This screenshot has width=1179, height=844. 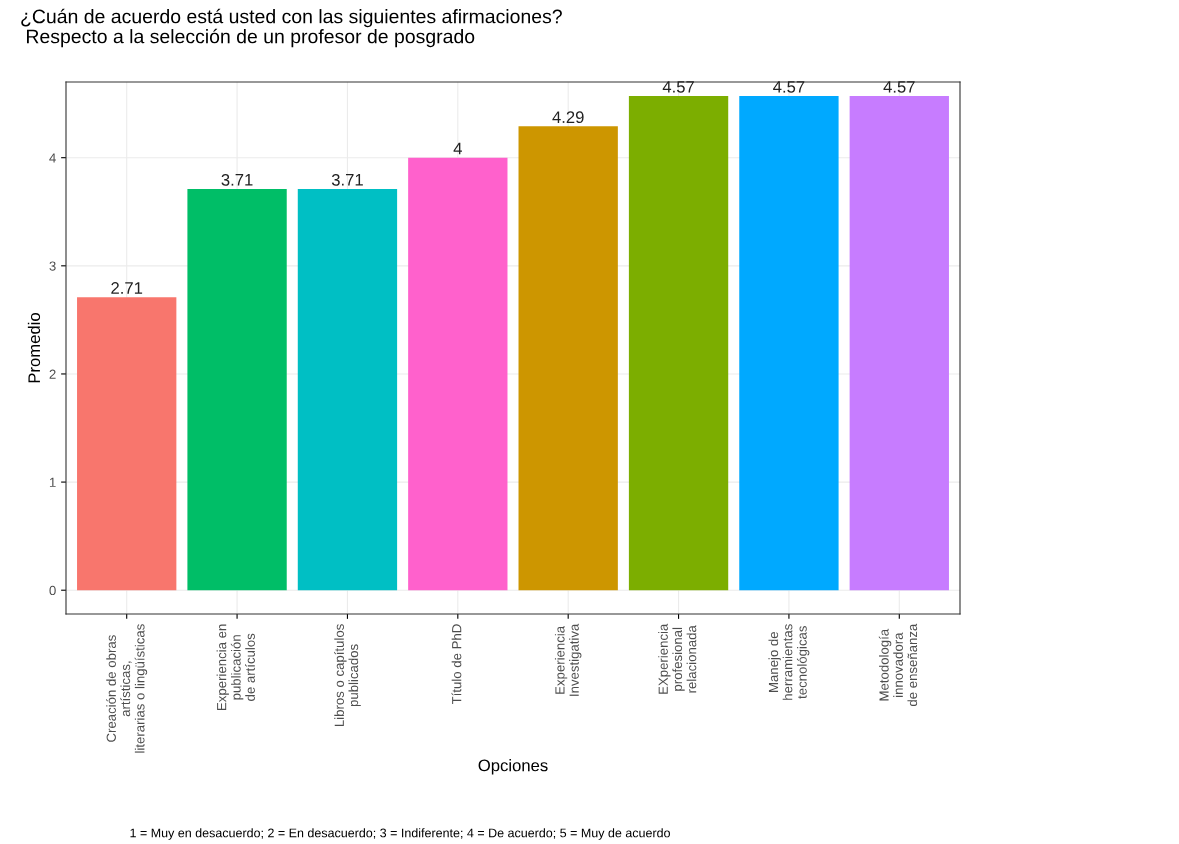 I want to click on x-axis-title: Opciones, so click(x=513, y=767).